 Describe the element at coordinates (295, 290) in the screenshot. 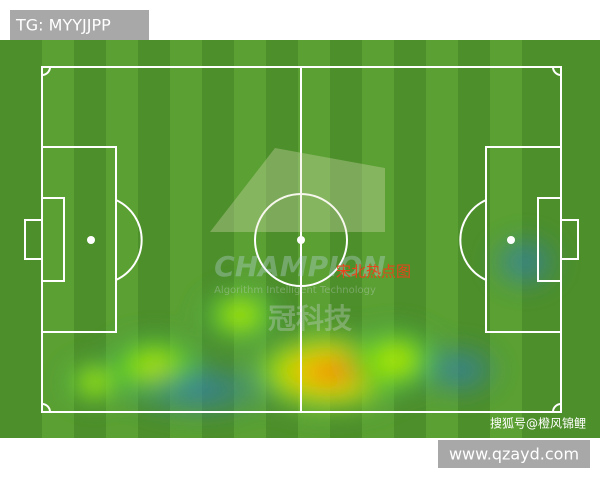

I see `watermark-tagline: Algorithm Intelligent Technology` at that location.